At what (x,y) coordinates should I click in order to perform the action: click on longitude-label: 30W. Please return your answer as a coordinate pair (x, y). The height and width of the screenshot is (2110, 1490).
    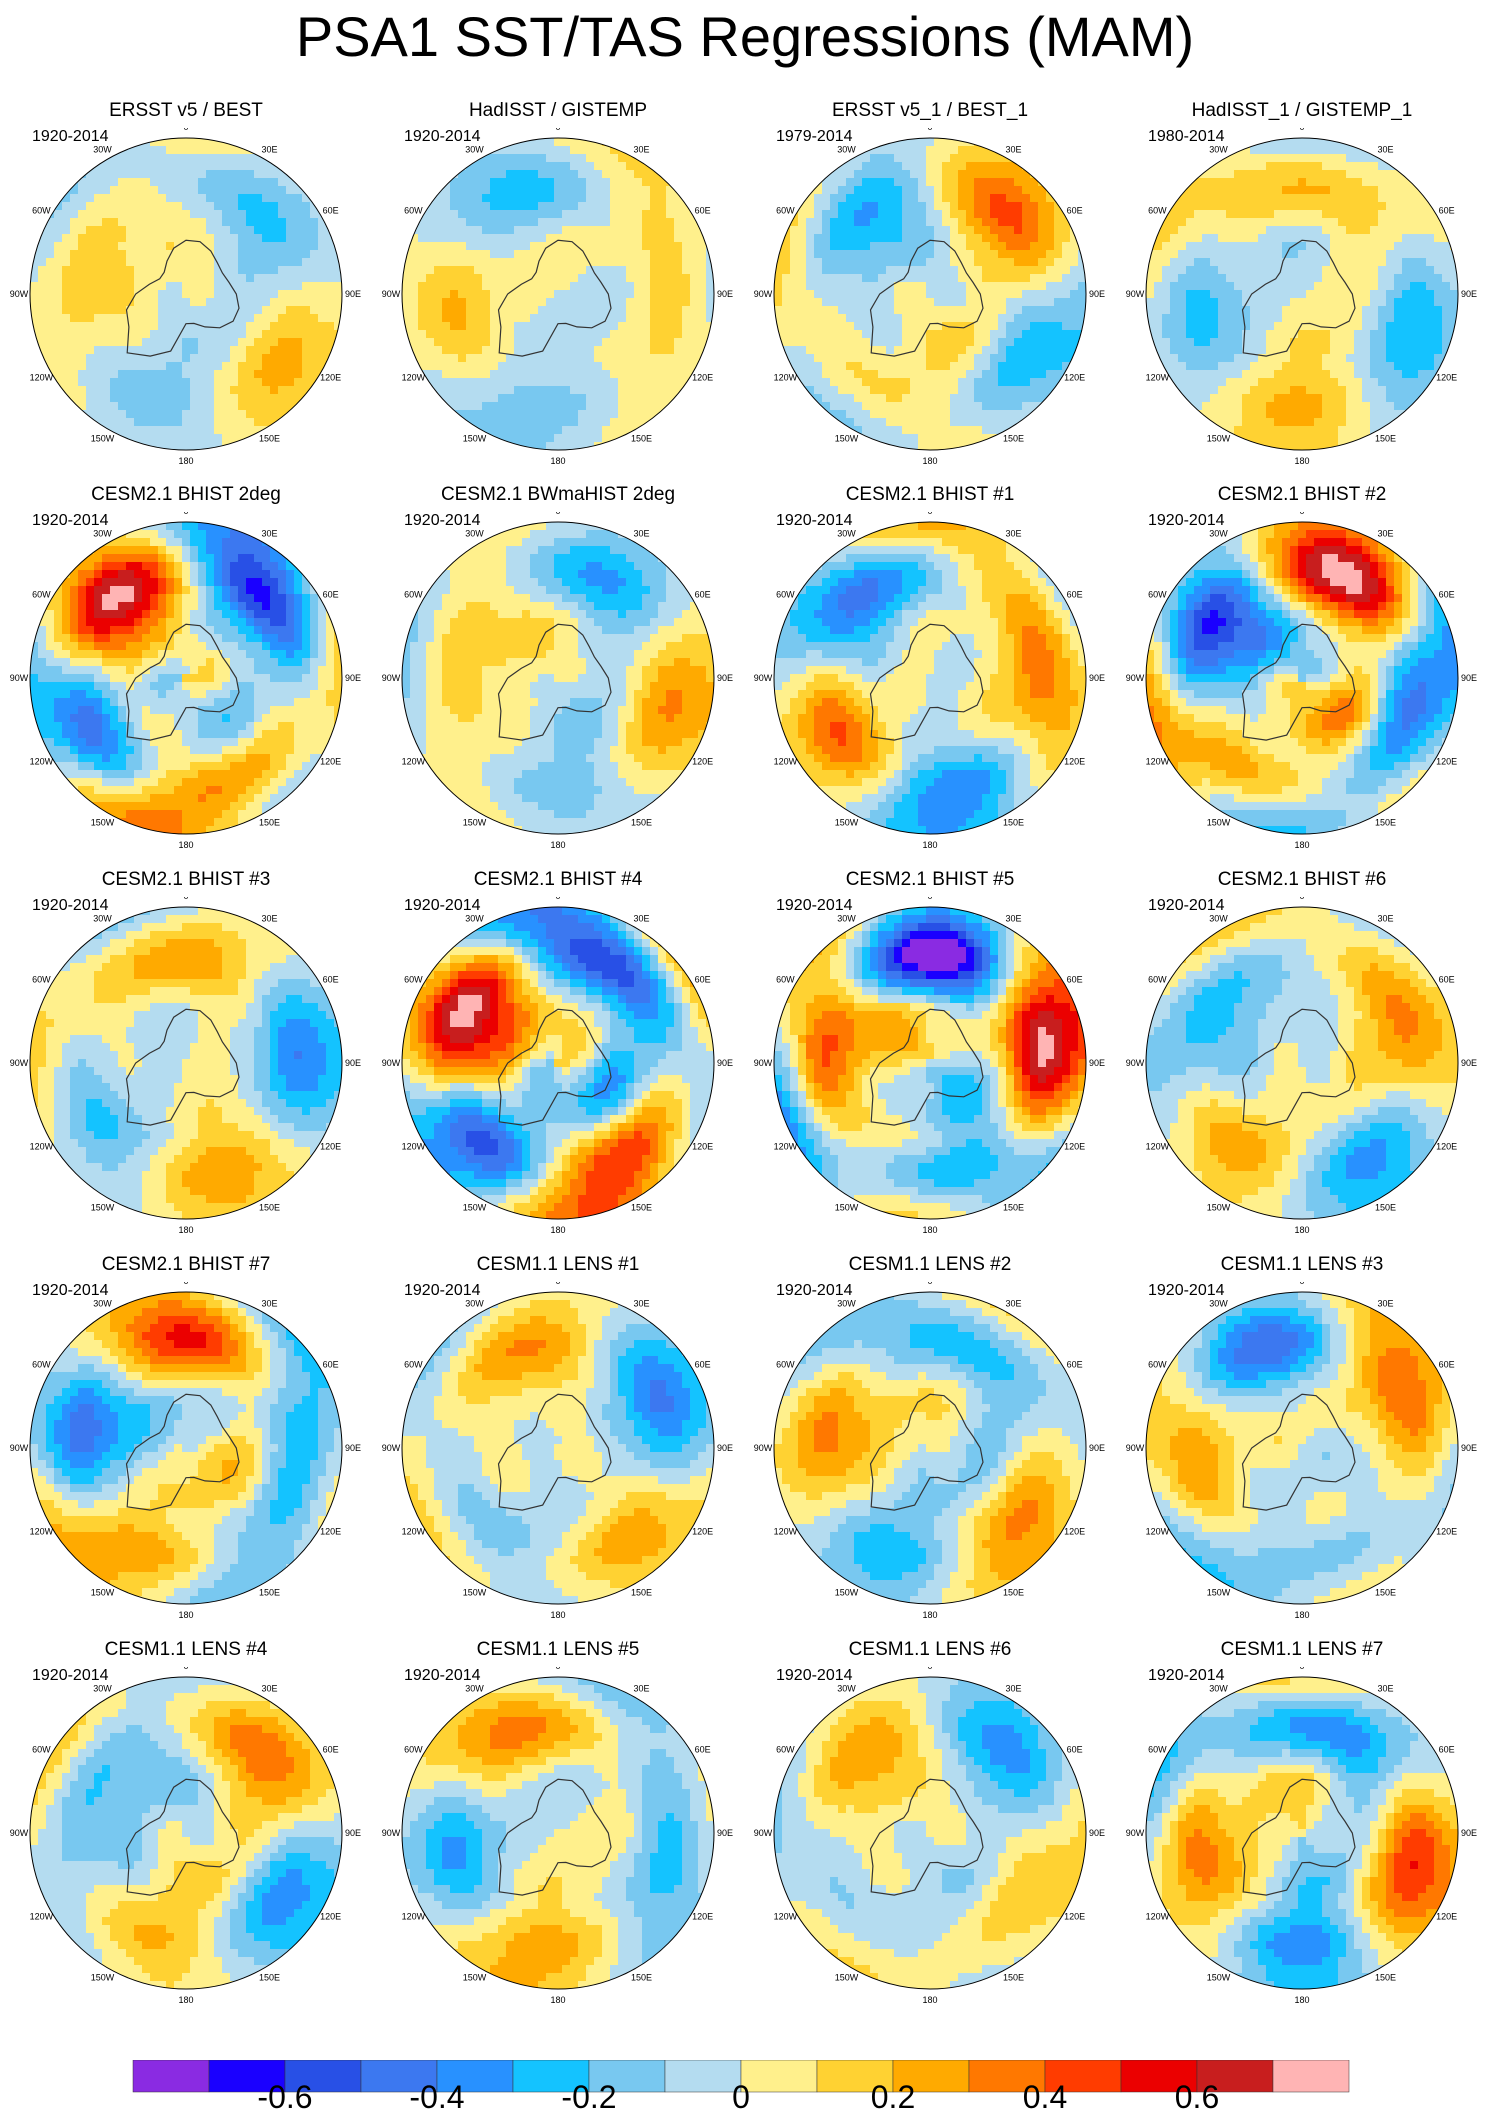
    Looking at the image, I should click on (474, 149).